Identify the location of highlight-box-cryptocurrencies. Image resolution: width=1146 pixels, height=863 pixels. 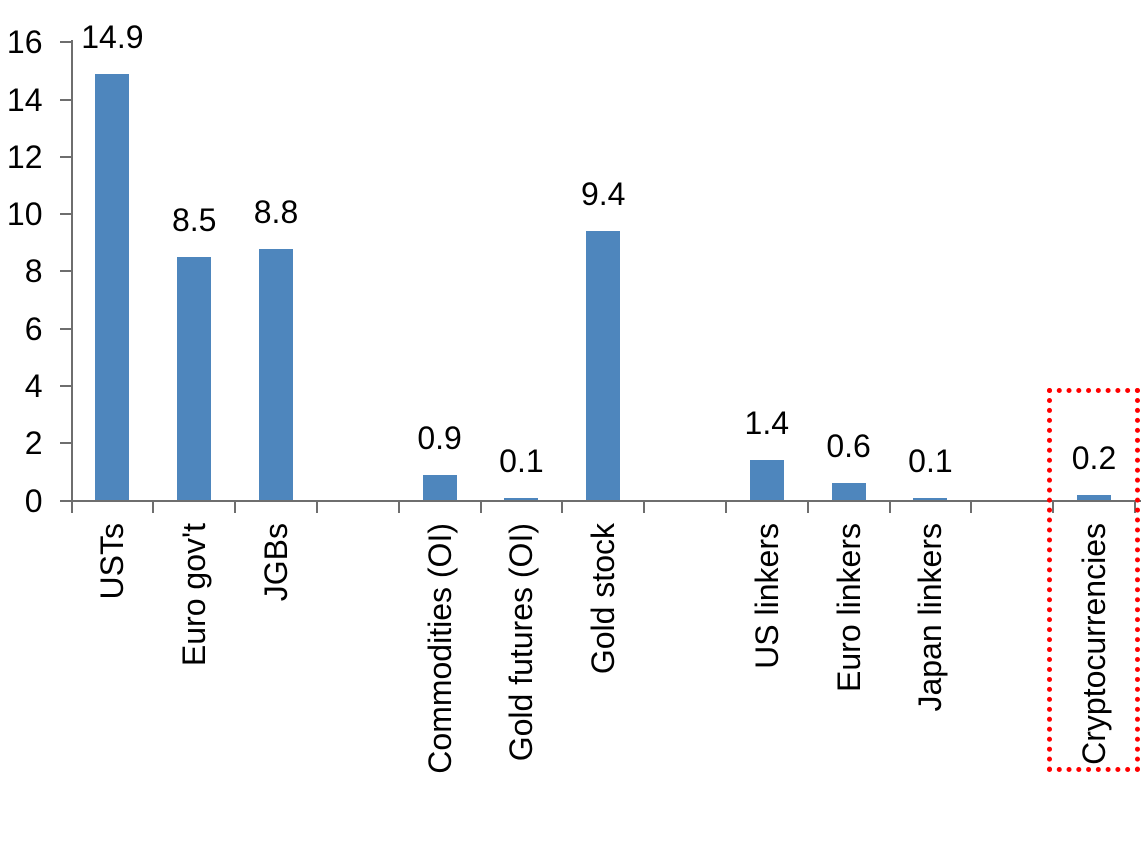
(1093, 580).